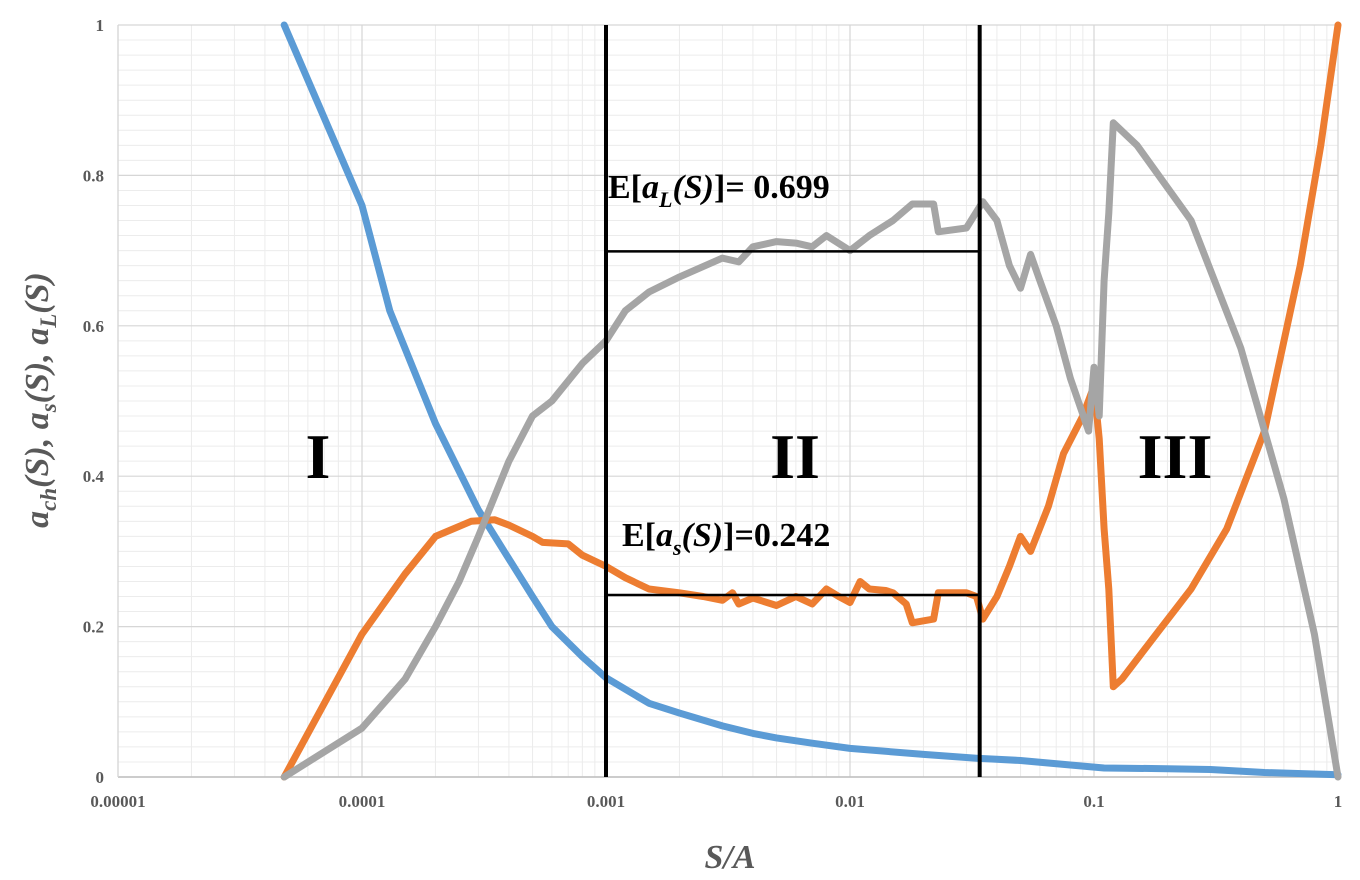 The image size is (1360, 880). What do you see at coordinates (93, 627) in the screenshot?
I see `y-tick-label: 0.2` at bounding box center [93, 627].